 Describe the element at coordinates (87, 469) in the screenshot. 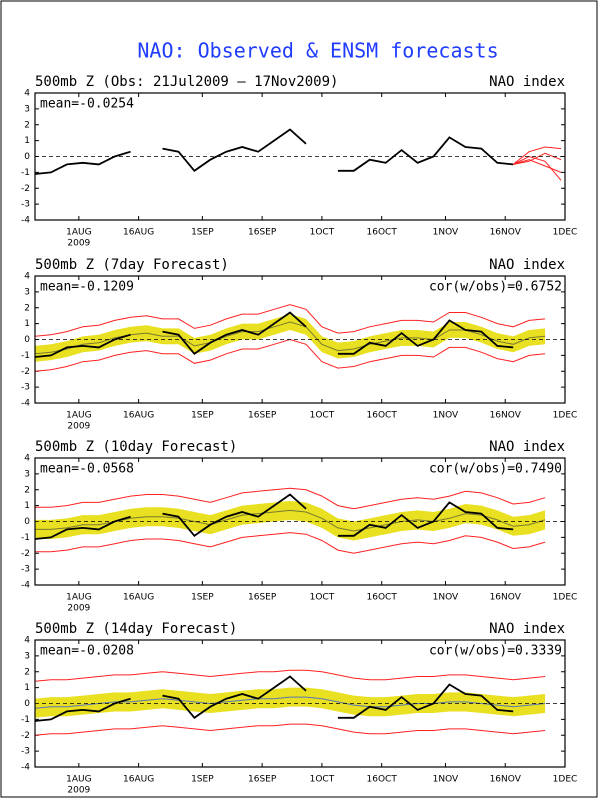

I see `annotation: mean=-0.0568` at that location.